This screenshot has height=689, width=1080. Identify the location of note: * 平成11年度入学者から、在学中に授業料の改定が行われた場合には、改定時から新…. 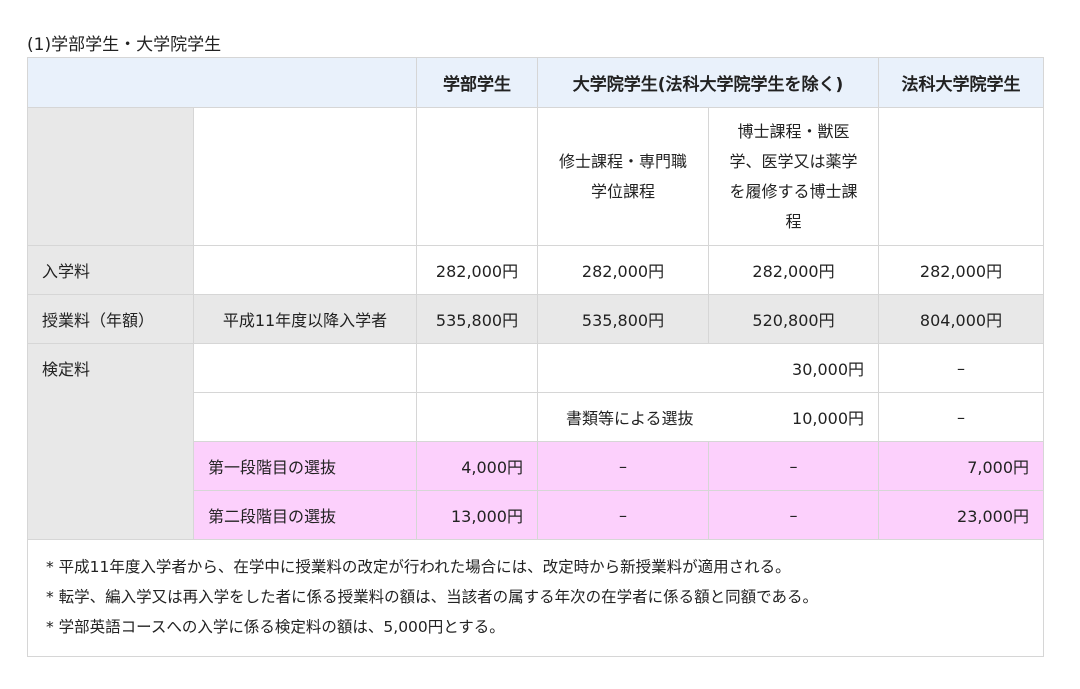
(418, 567).